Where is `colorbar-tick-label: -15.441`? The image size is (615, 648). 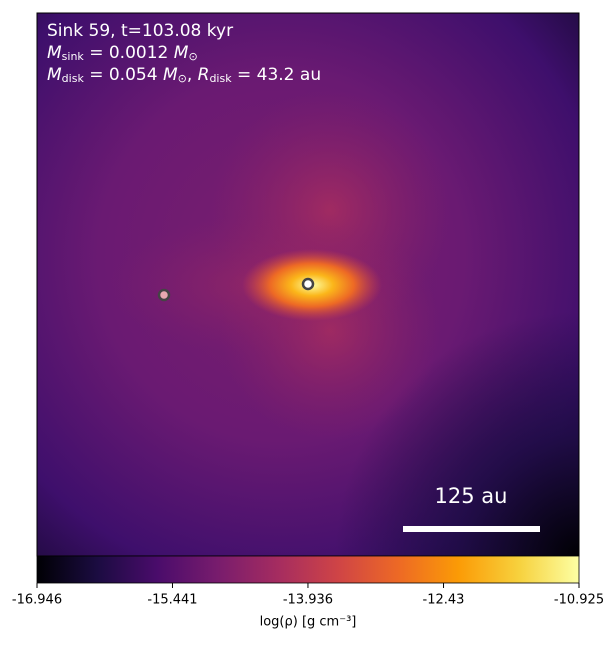
colorbar-tick-label: -15.441 is located at coordinates (172, 600).